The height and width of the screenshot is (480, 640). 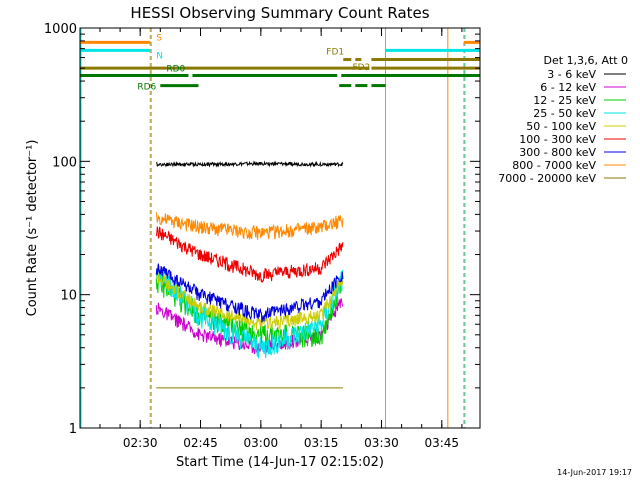 I want to click on series-lines, so click(x=249, y=274).